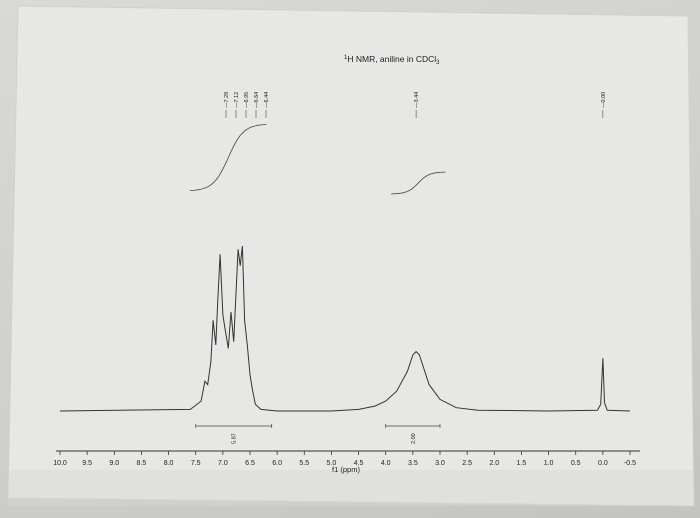  I want to click on peak-label: —6.95, so click(247, 100).